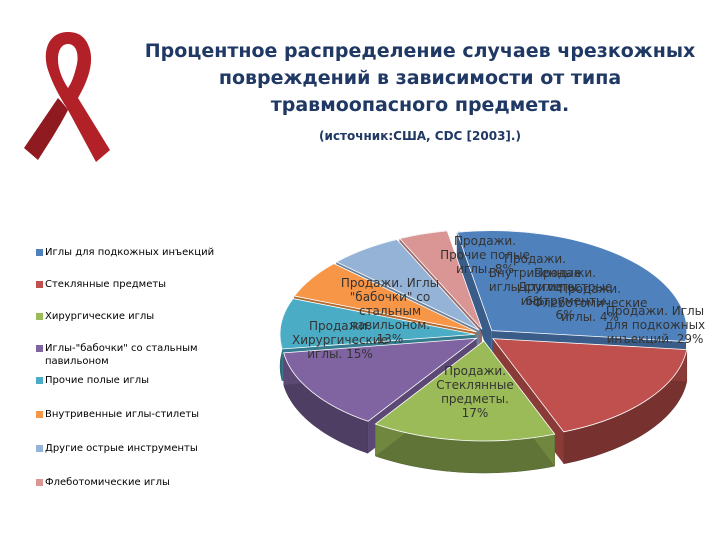 The image size is (720, 540). What do you see at coordinates (590, 303) in the screenshot?
I see `data-label: Продажи. Флеботомические иглы. 4%` at bounding box center [590, 303].